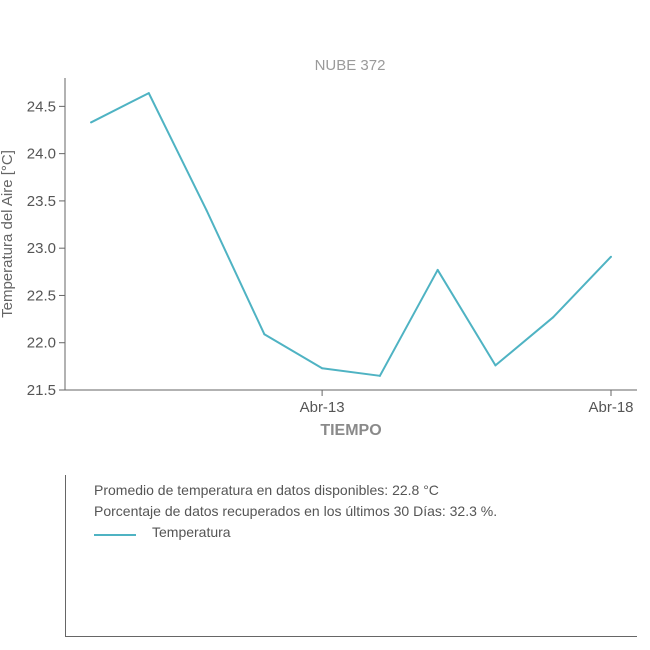  What do you see at coordinates (41, 201) in the screenshot?
I see `y-tick-label: 23.5` at bounding box center [41, 201].